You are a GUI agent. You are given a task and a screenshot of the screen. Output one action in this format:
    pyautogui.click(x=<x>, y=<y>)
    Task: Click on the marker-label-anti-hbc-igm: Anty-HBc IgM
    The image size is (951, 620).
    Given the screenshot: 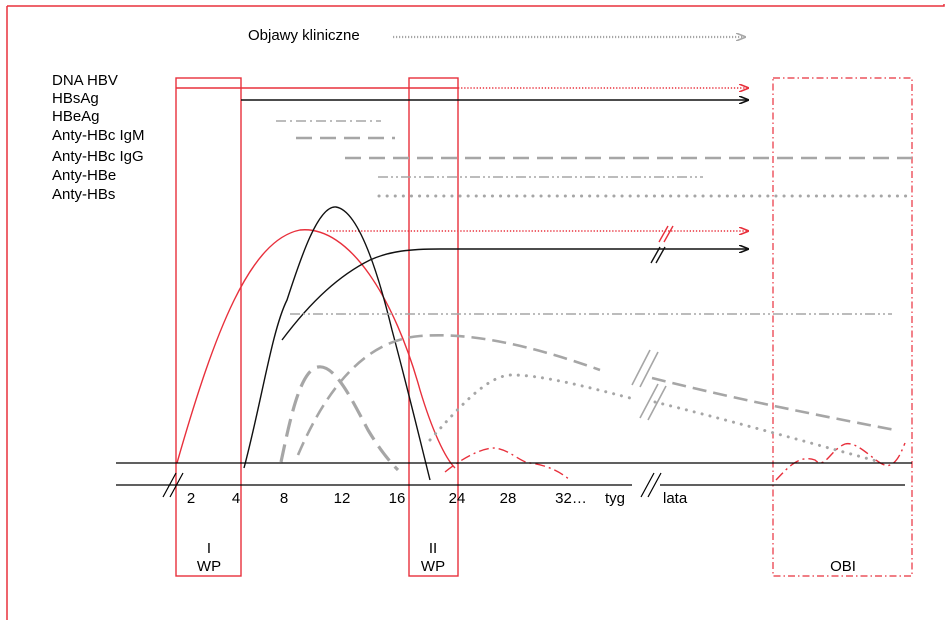 What is the action you would take?
    pyautogui.click(x=98, y=135)
    